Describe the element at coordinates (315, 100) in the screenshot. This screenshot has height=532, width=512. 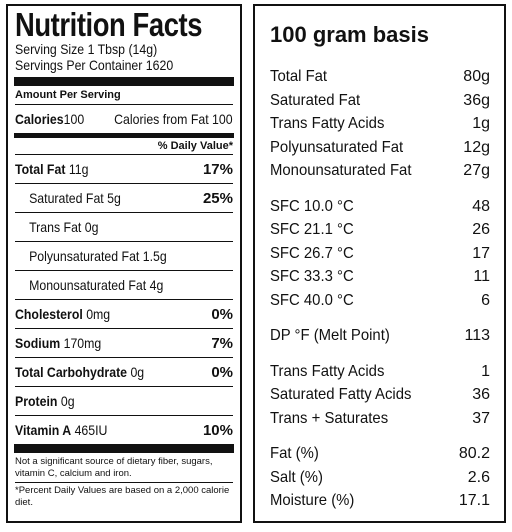
I see `basis-label: Saturated Fat` at that location.